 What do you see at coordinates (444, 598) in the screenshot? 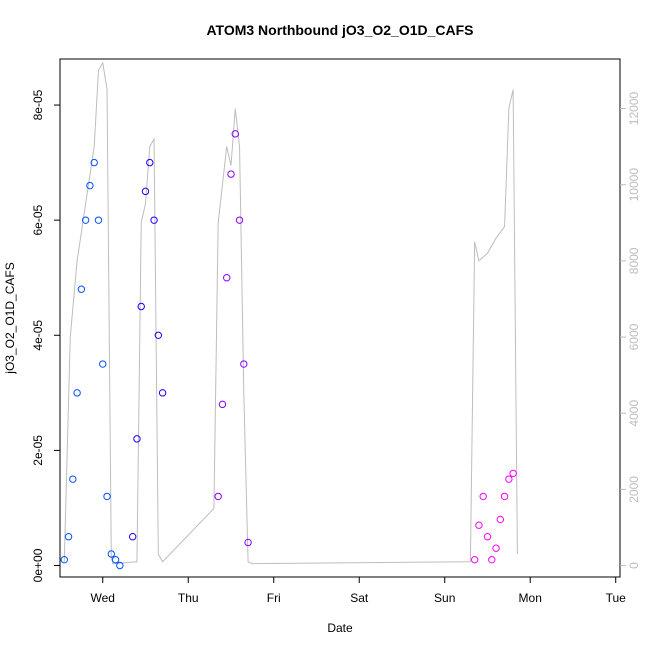
I see `x-tick-label: Sun` at bounding box center [444, 598].